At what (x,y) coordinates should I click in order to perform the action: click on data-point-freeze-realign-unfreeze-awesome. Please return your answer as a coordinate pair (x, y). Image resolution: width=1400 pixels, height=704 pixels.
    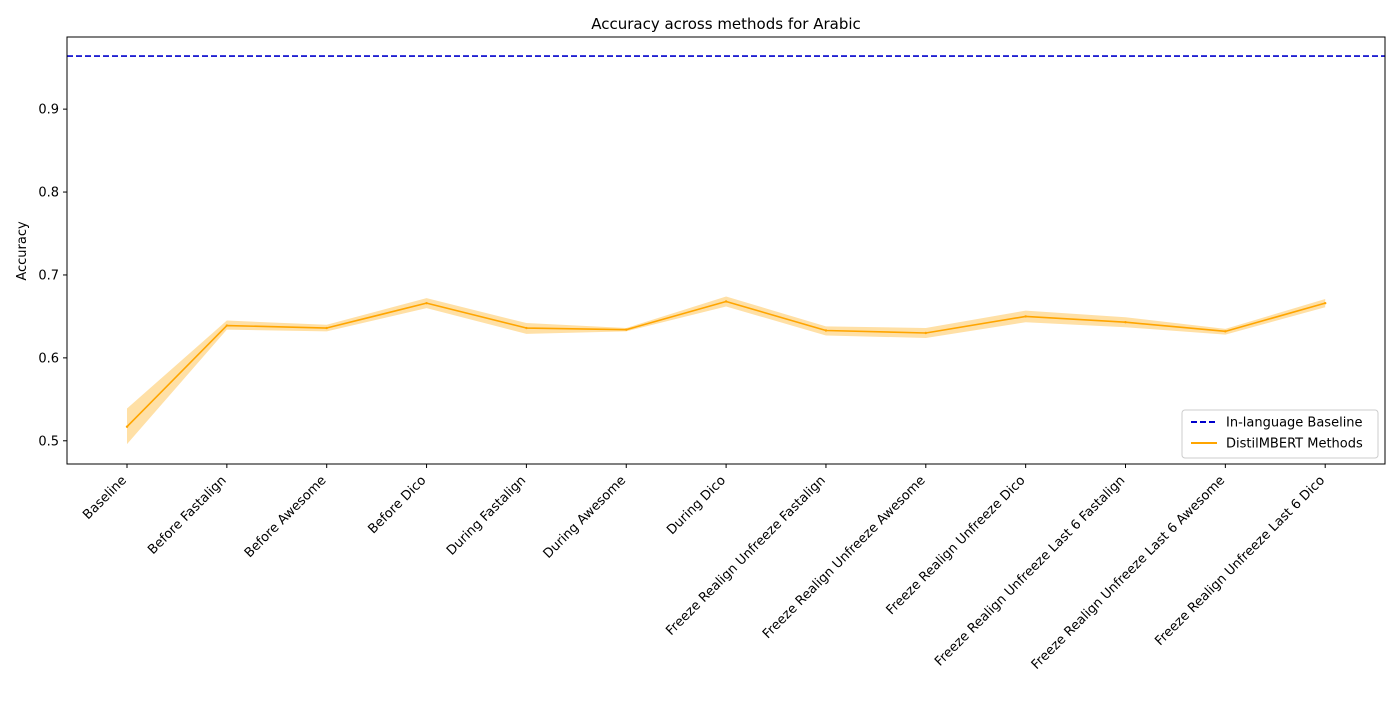
    Looking at the image, I should click on (925, 333).